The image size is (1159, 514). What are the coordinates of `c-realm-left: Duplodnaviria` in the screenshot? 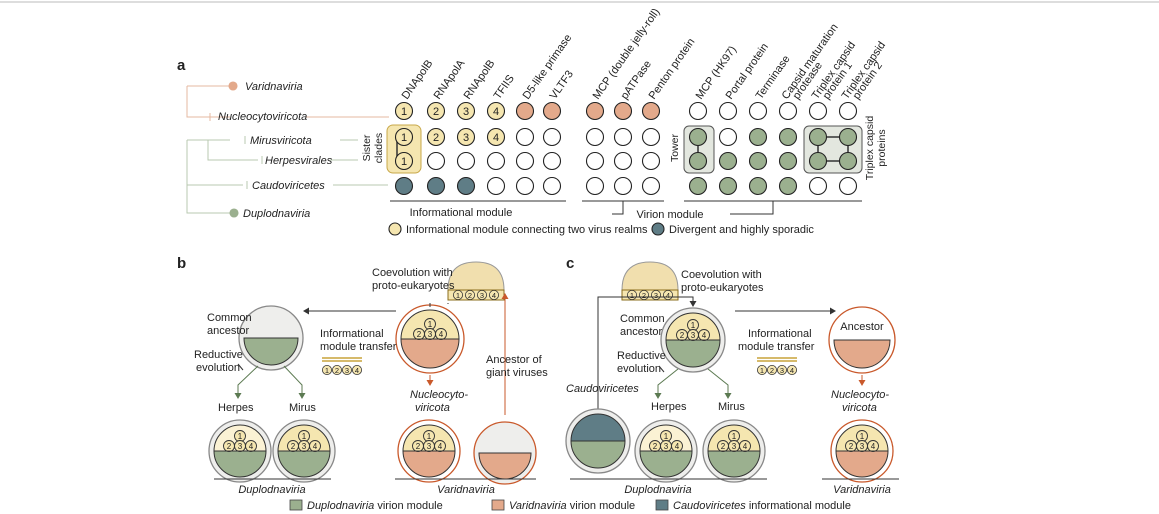 It's located at (657, 490).